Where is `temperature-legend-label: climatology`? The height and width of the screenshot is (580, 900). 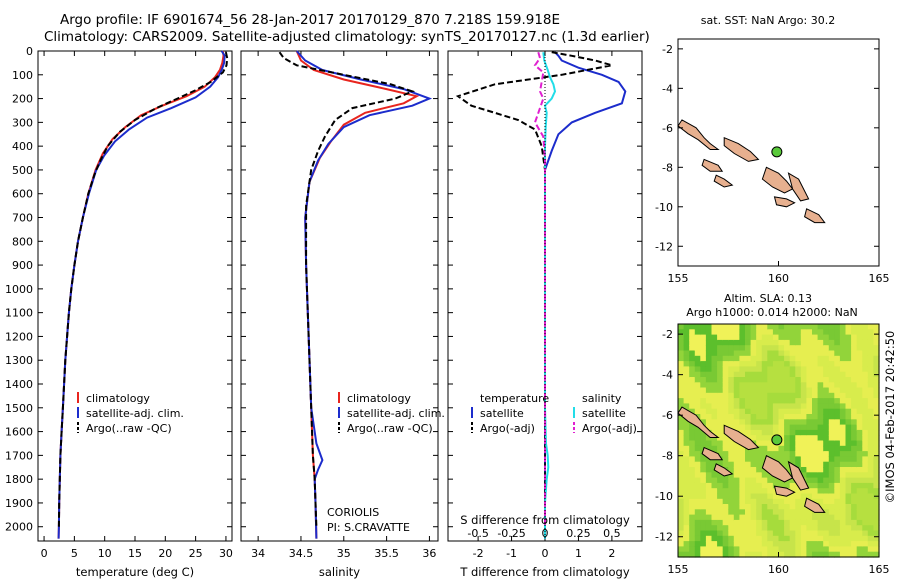 temperature-legend-label: climatology is located at coordinates (118, 398).